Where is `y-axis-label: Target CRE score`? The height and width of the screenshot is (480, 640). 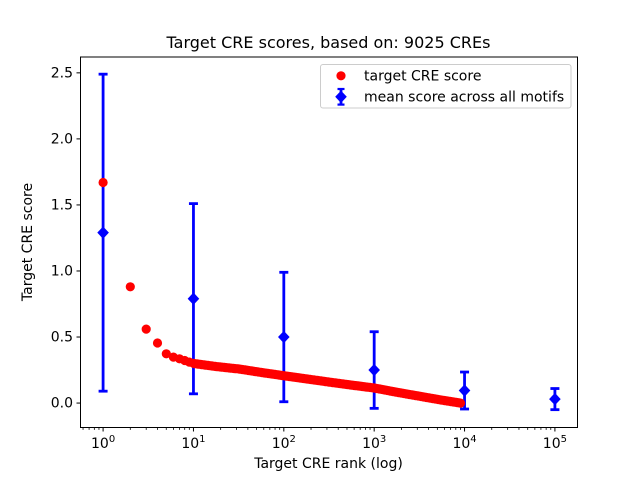
y-axis-label: Target CRE score is located at coordinates (28, 242).